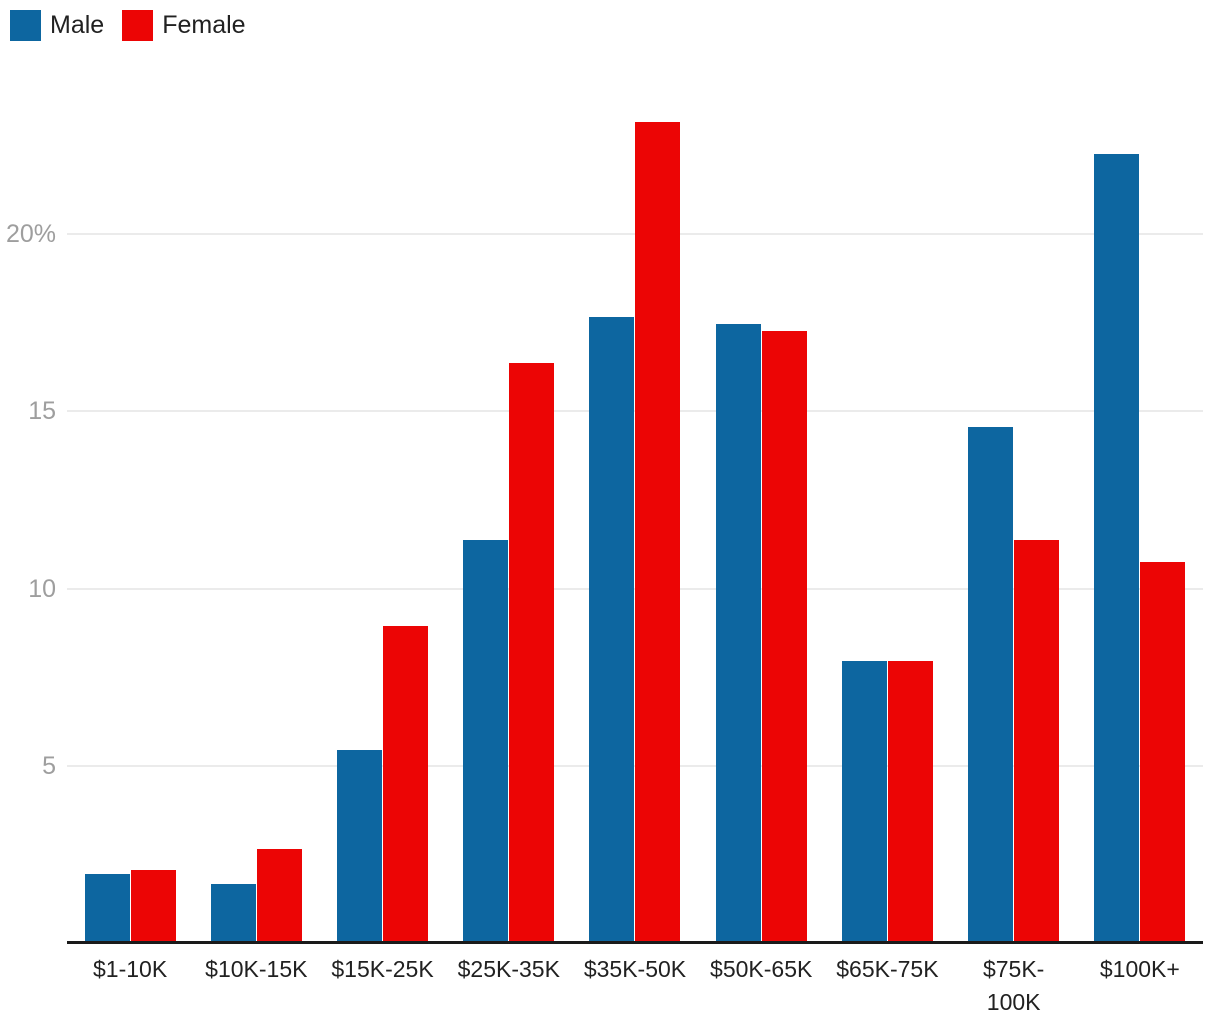  Describe the element at coordinates (635, 942) in the screenshot. I see `x-axis-line` at that location.